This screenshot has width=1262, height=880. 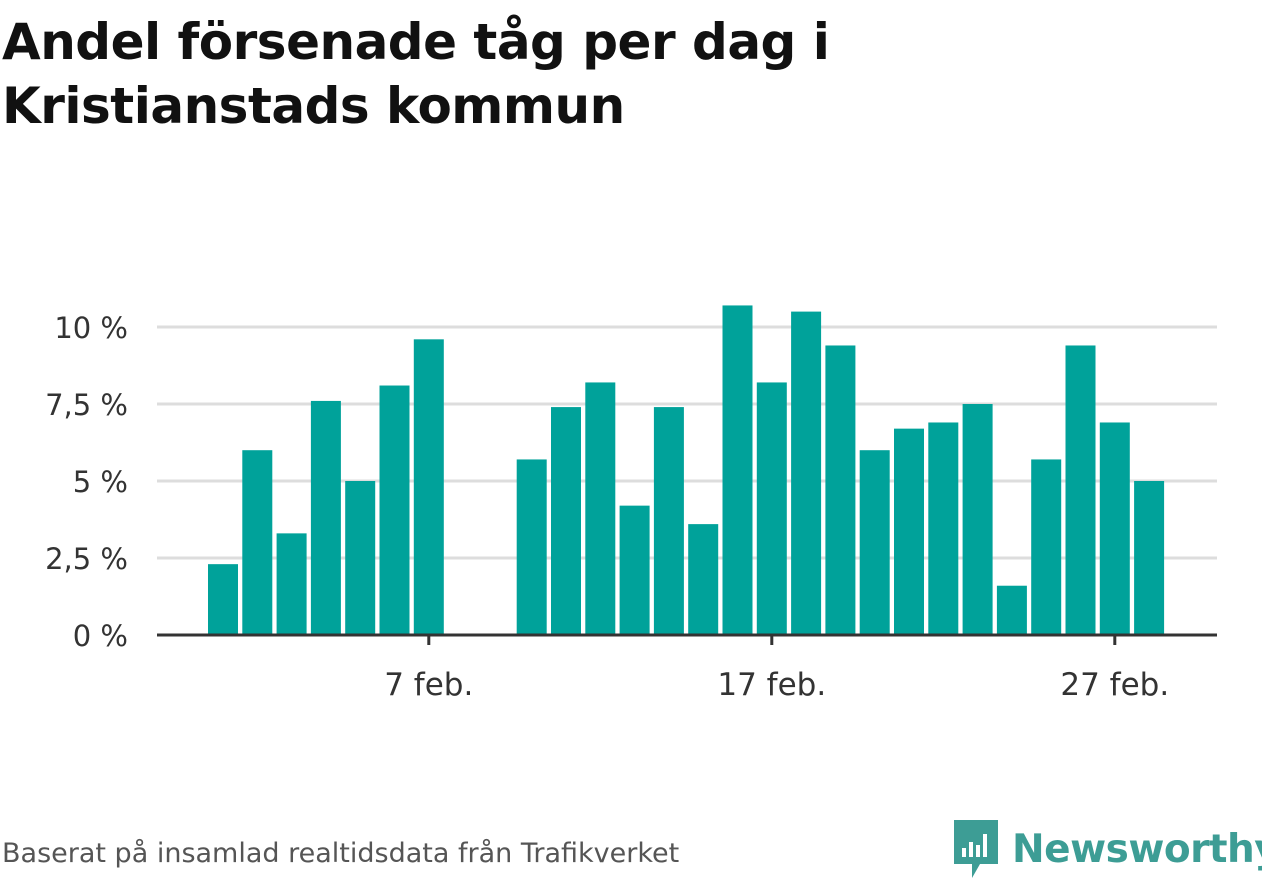 I want to click on y-tick-label: 7,5 %, so click(x=86, y=405).